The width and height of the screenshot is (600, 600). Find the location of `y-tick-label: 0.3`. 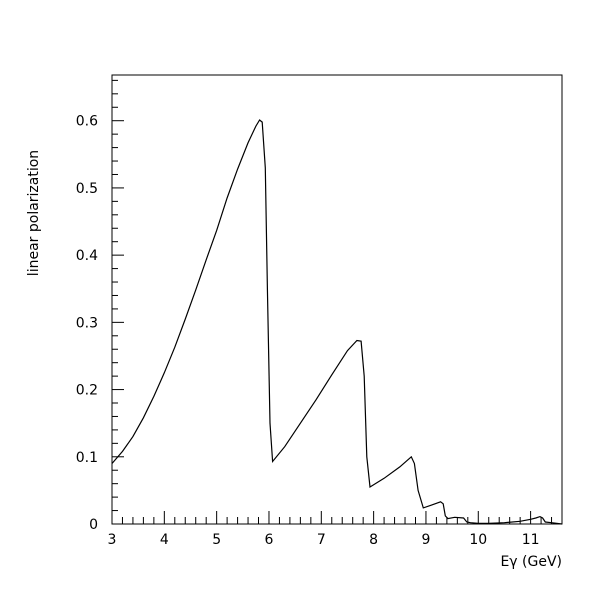

y-tick-label: 0.3 is located at coordinates (87, 323).